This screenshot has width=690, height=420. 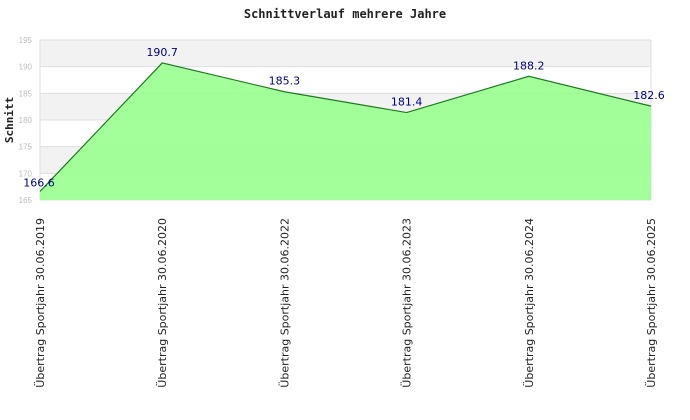 I want to click on y-tick-label: 165, so click(x=26, y=200).